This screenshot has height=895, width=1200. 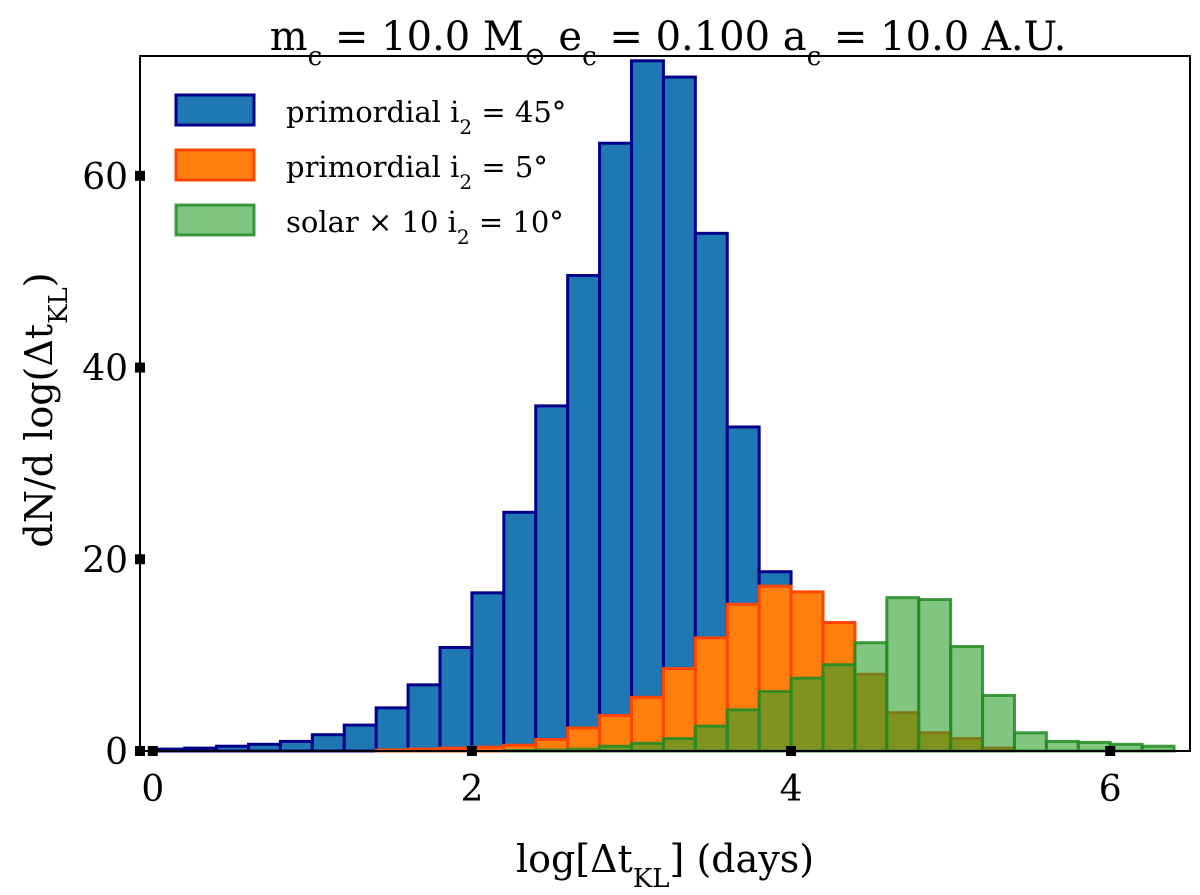 I want to click on y-tick-label: 40, so click(x=105, y=369).